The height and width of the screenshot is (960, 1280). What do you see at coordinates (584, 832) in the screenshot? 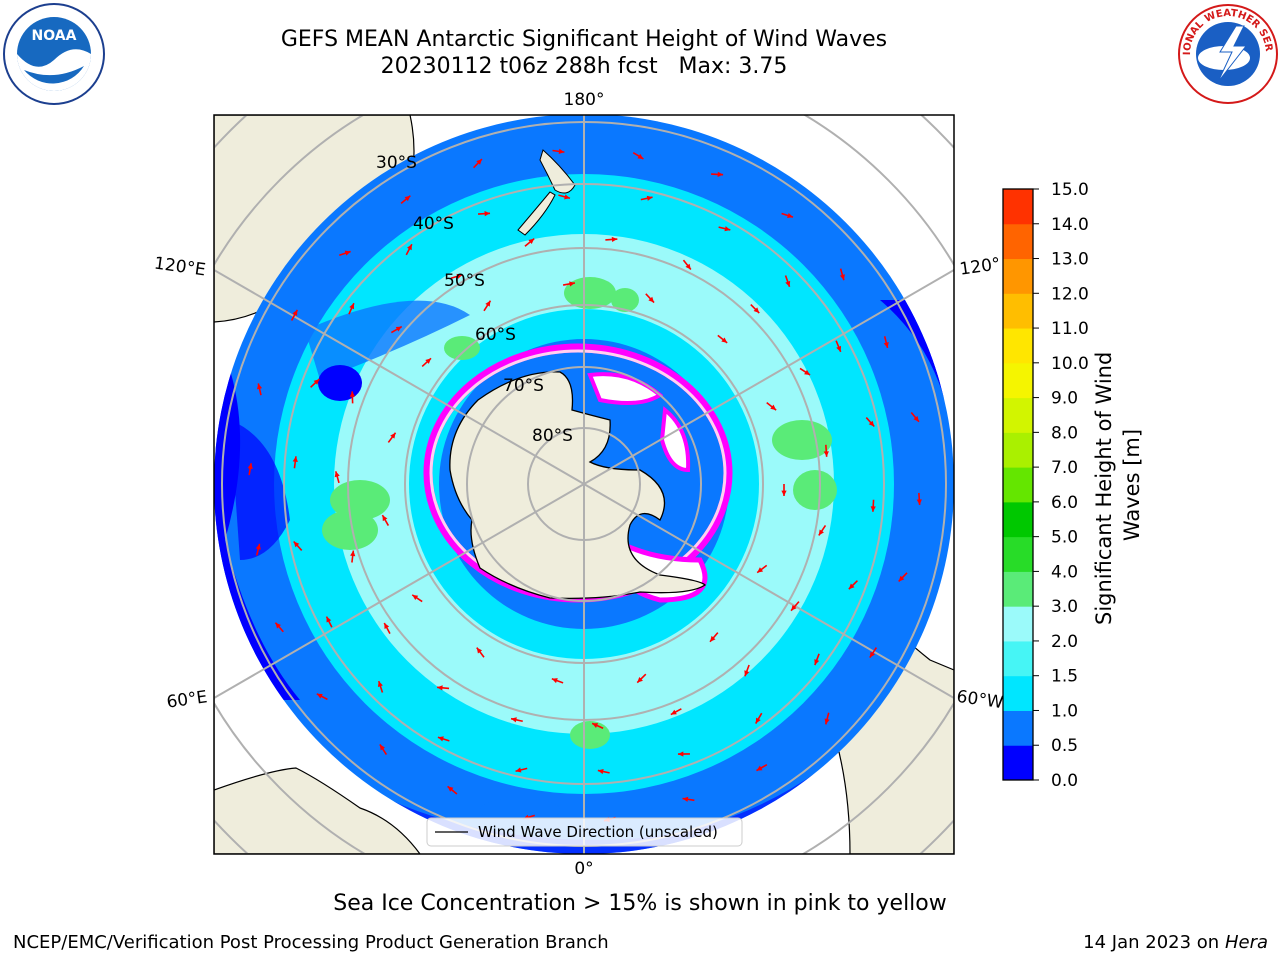
I see `map-legend: Wind Wave Direction (unscaled)` at bounding box center [584, 832].